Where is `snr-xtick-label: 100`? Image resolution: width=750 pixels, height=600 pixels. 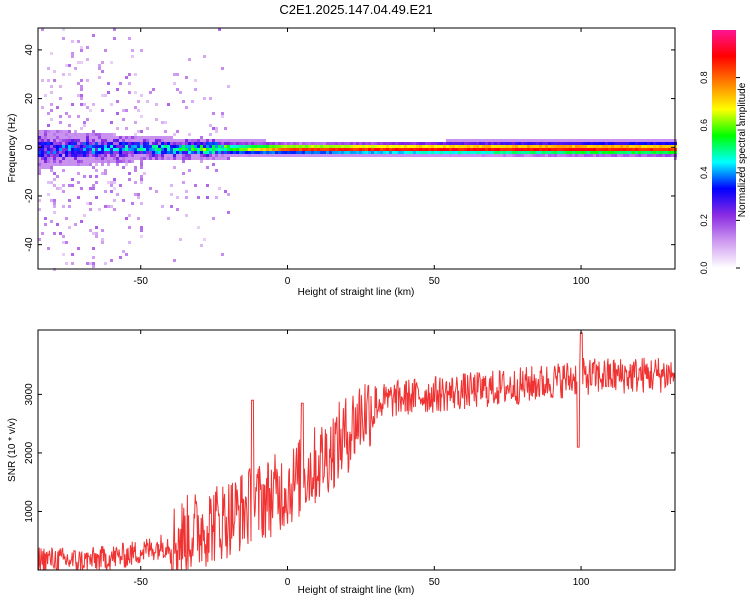
snr-xtick-label: 100 is located at coordinates (581, 582).